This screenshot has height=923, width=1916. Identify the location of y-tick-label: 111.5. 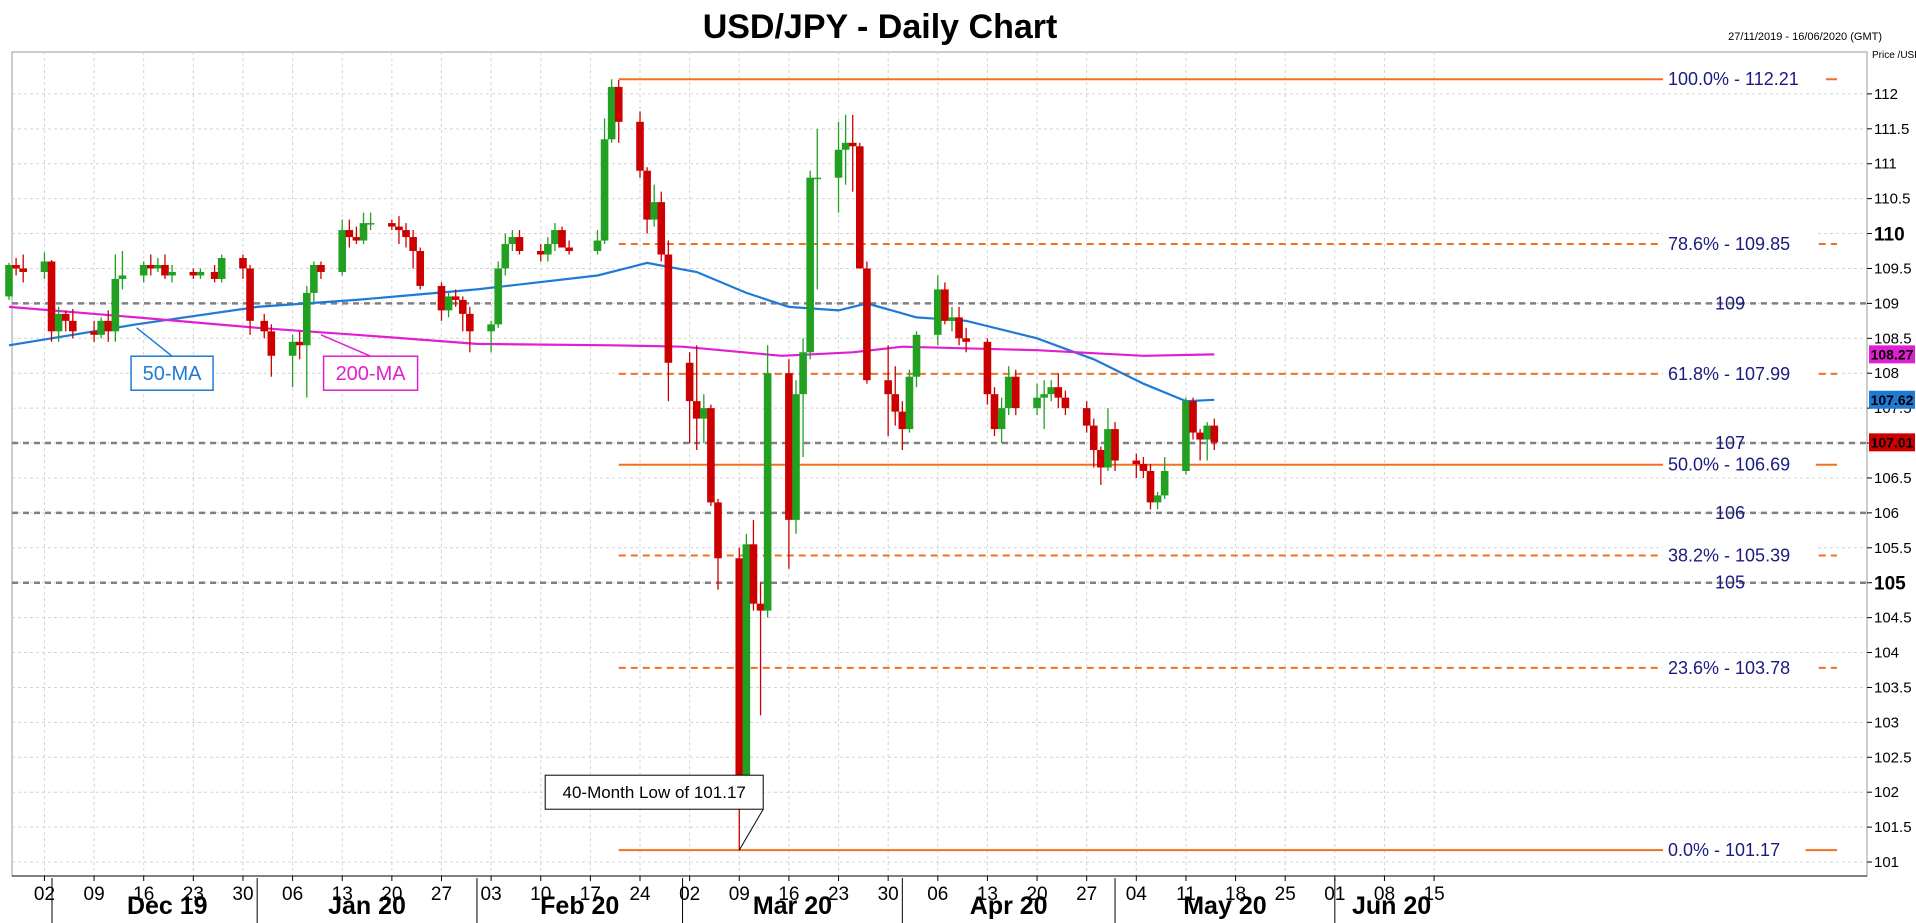
(1891, 129).